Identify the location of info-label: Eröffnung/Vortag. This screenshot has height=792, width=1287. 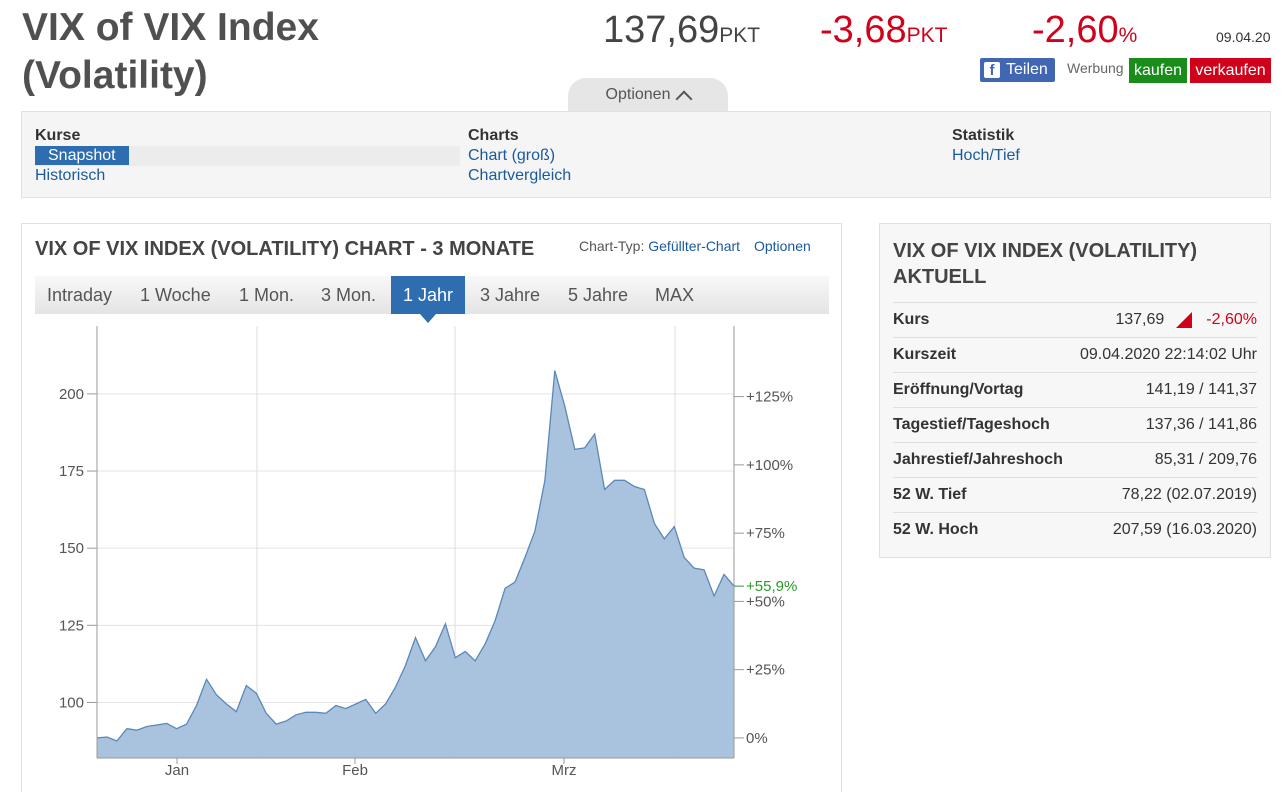
(958, 389).